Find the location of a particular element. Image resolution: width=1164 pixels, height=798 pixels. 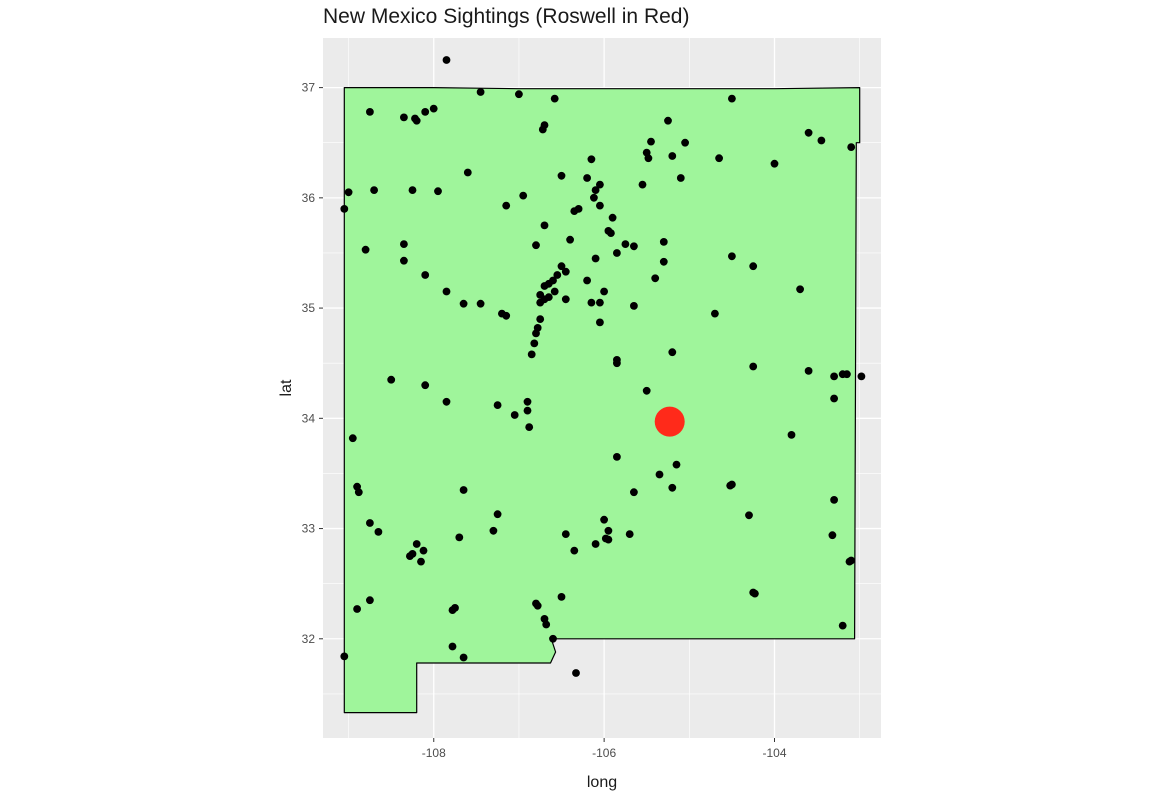

y-tick-label: 36 is located at coordinates (309, 198).